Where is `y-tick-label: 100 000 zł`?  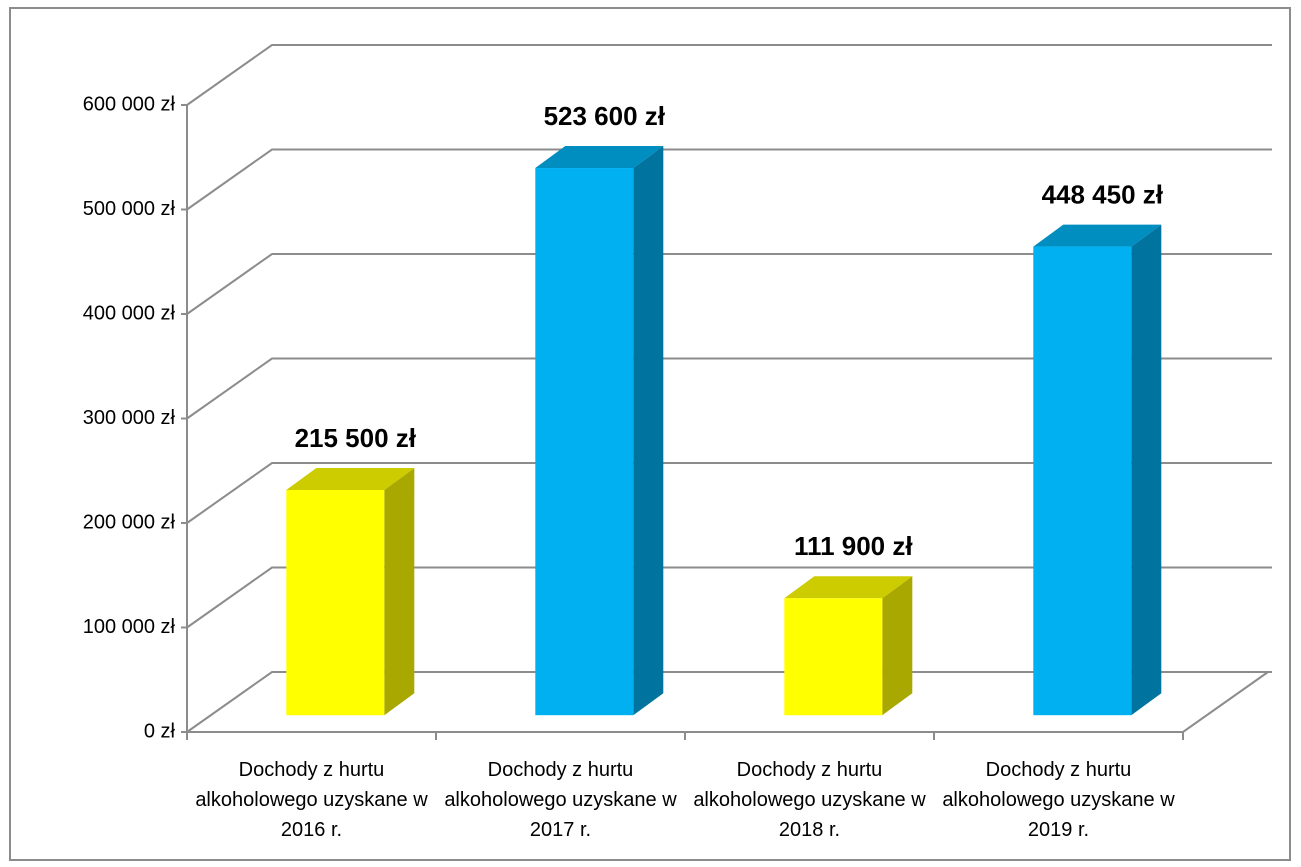
y-tick-label: 100 000 zł is located at coordinates (129, 627).